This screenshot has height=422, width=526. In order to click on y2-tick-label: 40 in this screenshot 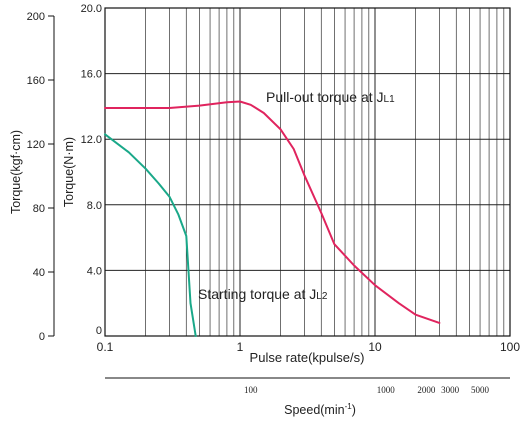, I will do `click(39, 273)`.